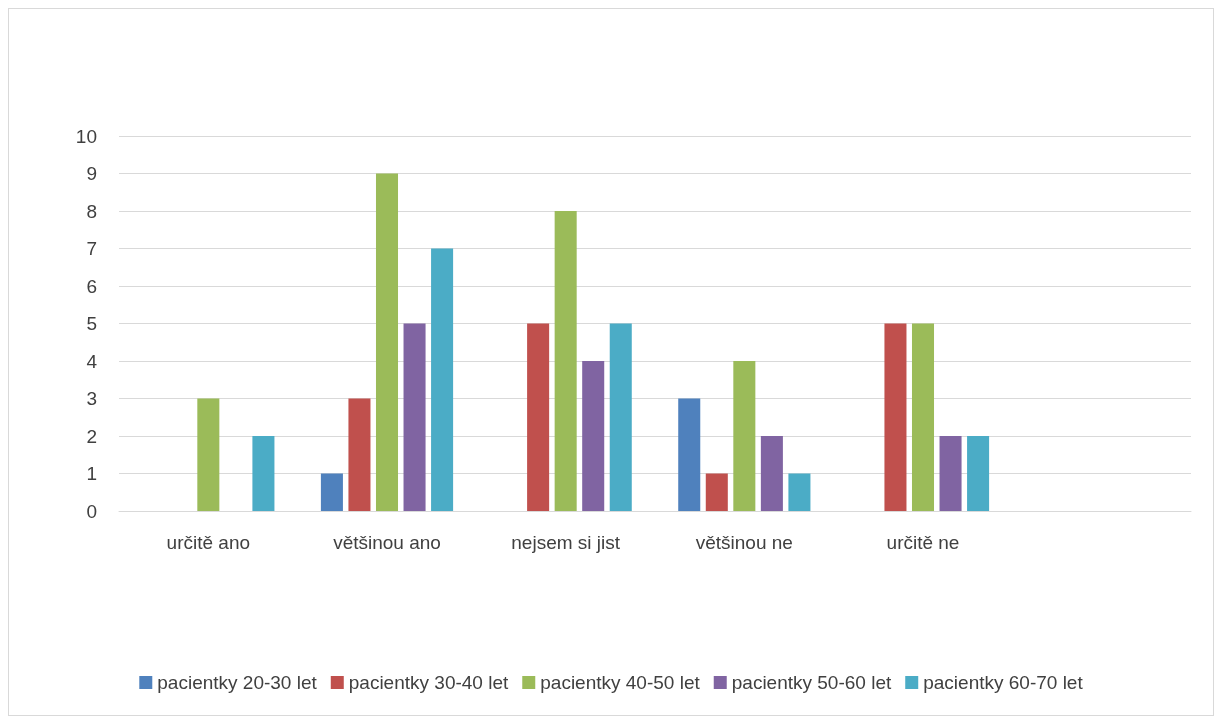 The height and width of the screenshot is (724, 1222). What do you see at coordinates (428, 682) in the screenshot?
I see `legend-label: pacientky 30-40 let` at bounding box center [428, 682].